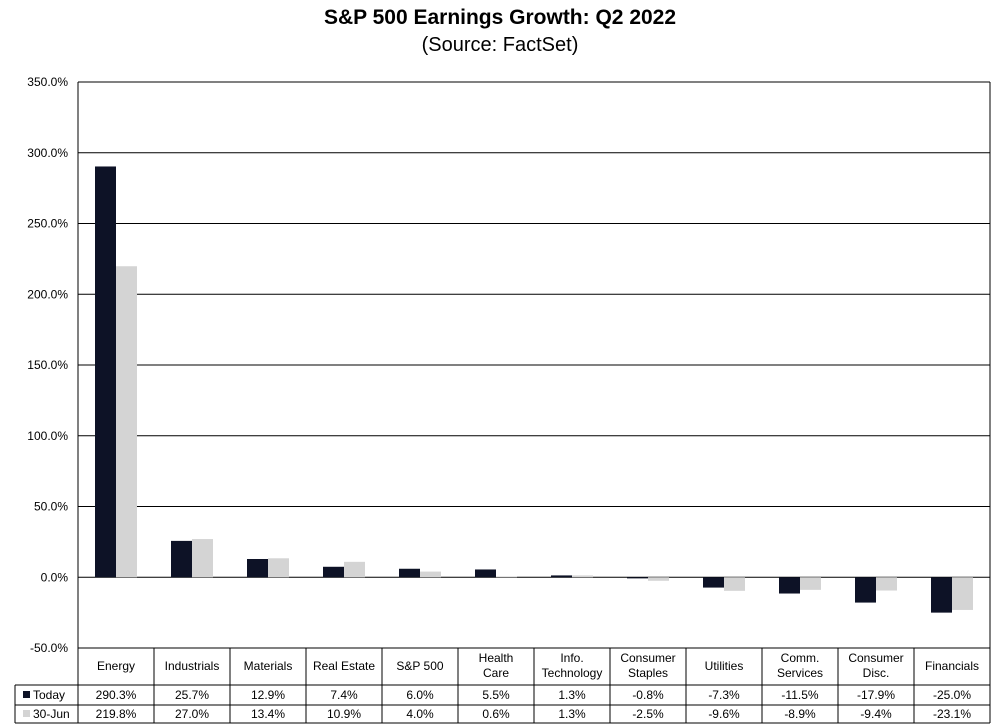 This screenshot has width=1000, height=727. I want to click on category-label: Disc., so click(876, 673).